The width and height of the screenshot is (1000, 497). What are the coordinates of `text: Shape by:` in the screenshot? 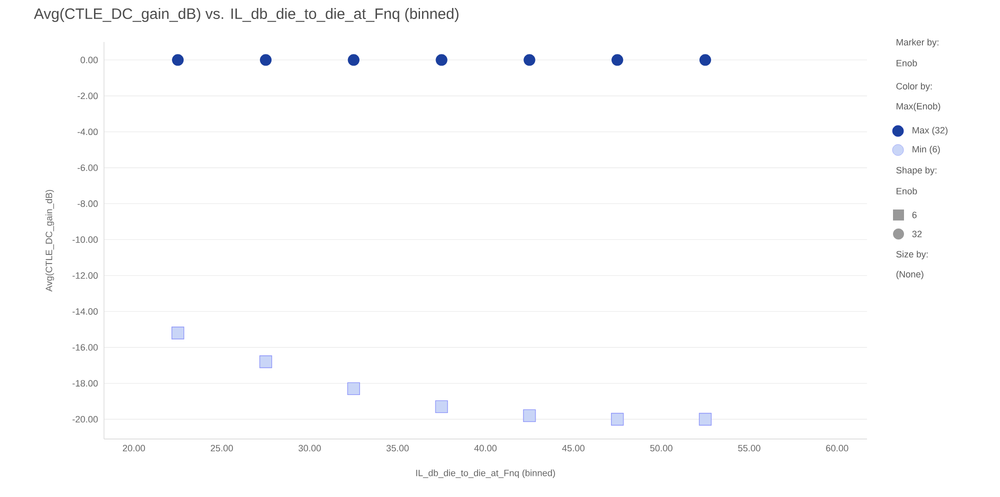 It's located at (916, 171).